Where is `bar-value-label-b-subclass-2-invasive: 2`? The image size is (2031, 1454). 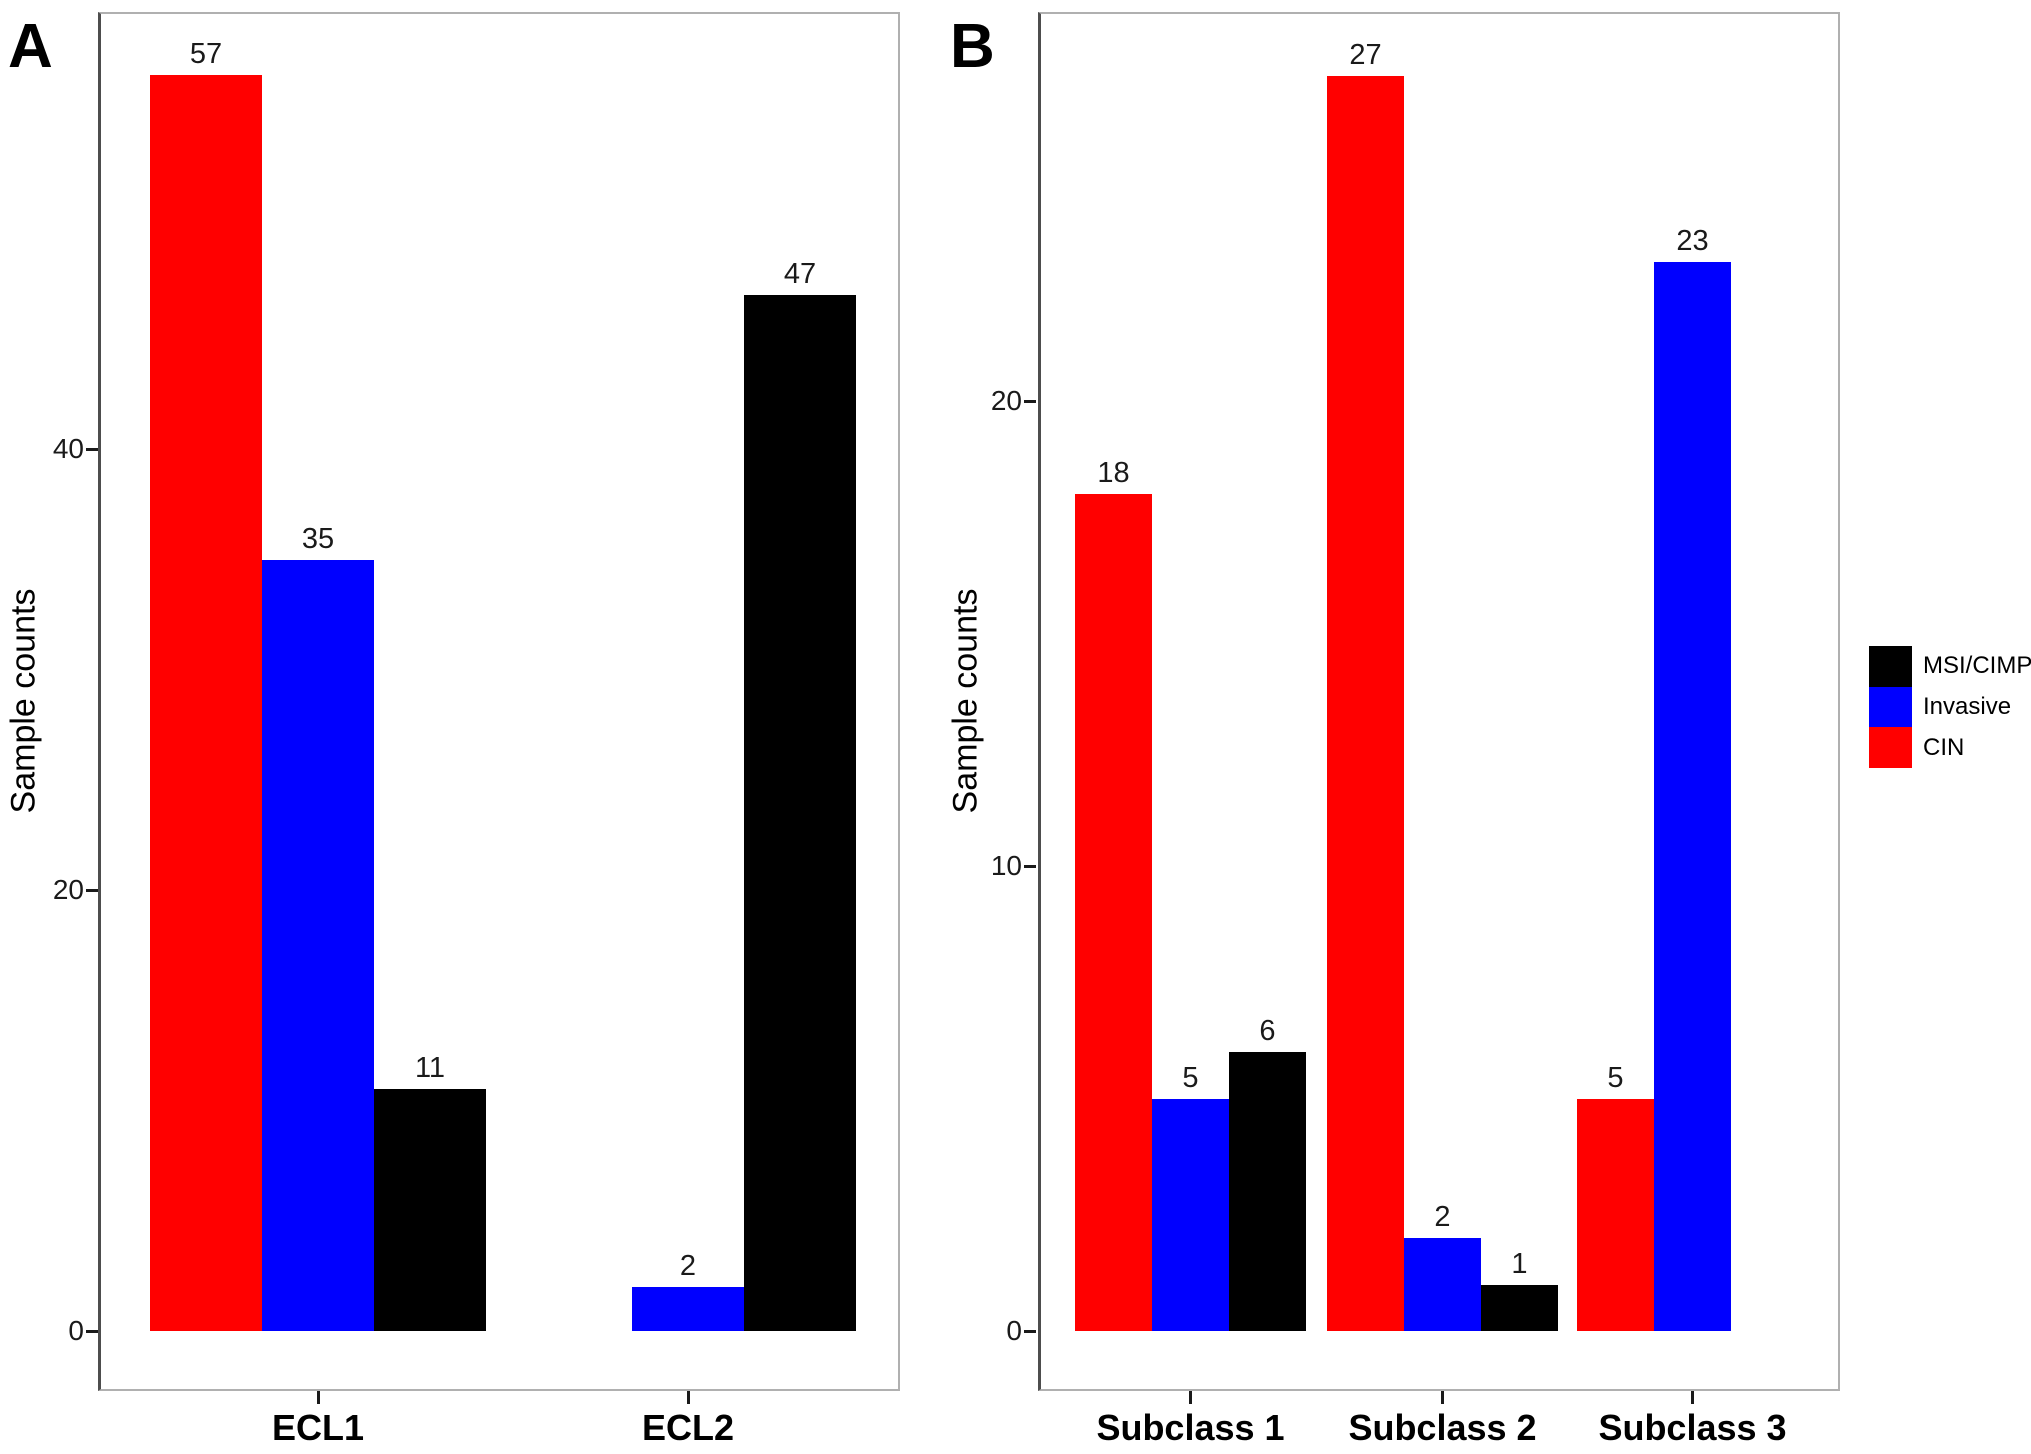
bar-value-label-b-subclass-2-invasive: 2 is located at coordinates (1442, 1217).